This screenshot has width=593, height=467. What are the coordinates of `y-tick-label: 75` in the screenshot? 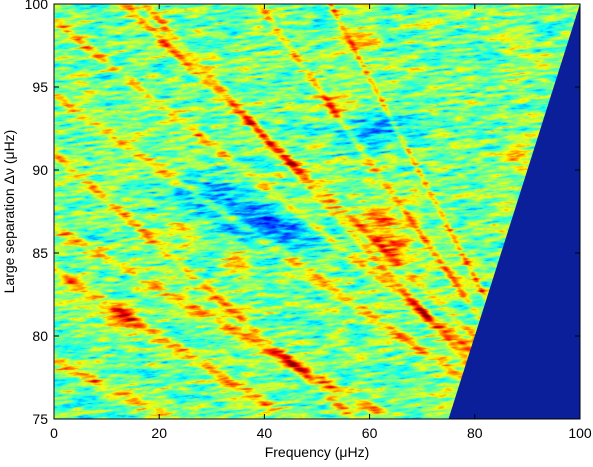 It's located at (40, 419).